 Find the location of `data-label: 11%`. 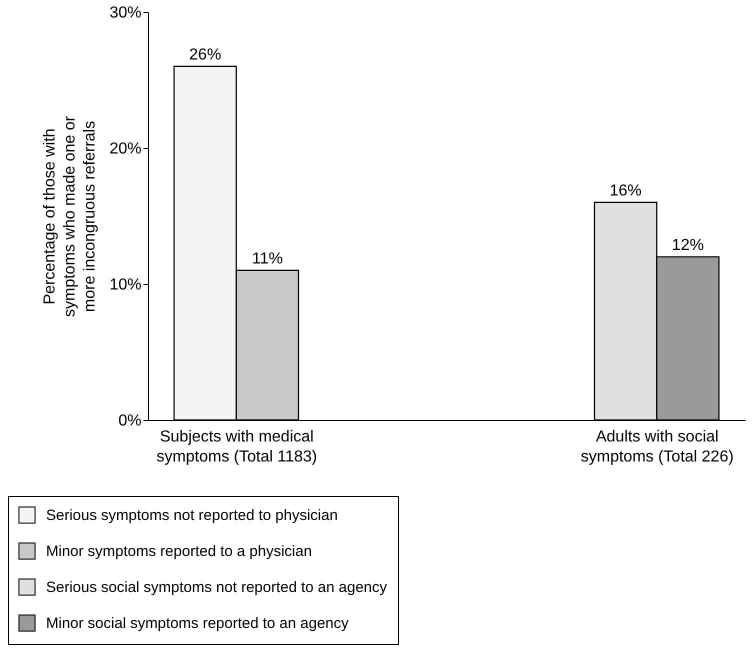

data-label: 11% is located at coordinates (267, 259).